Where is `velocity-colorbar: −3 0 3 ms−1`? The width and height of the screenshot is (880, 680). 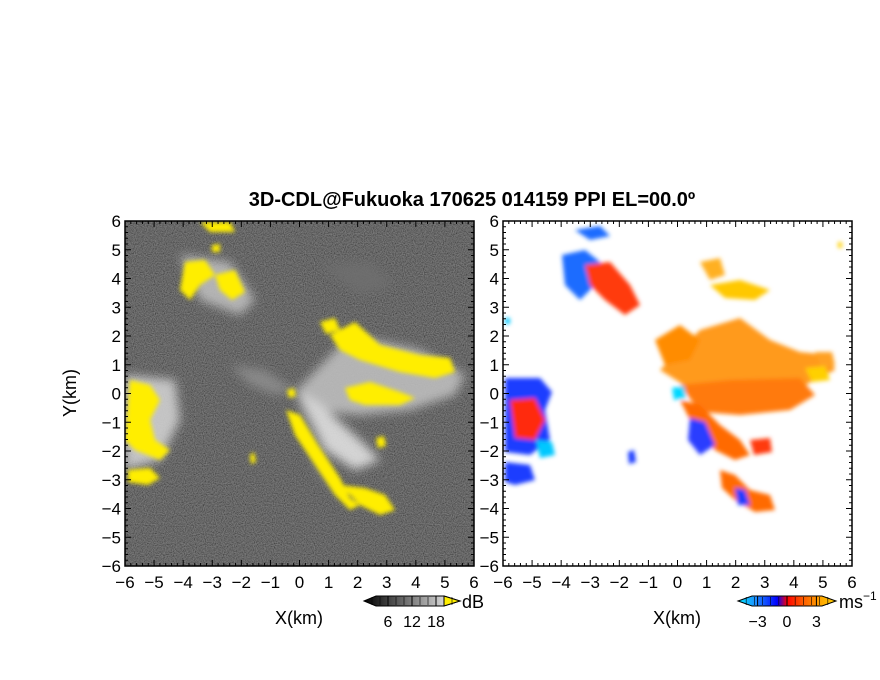
velocity-colorbar: −3 0 3 ms−1 is located at coordinates (806, 610).